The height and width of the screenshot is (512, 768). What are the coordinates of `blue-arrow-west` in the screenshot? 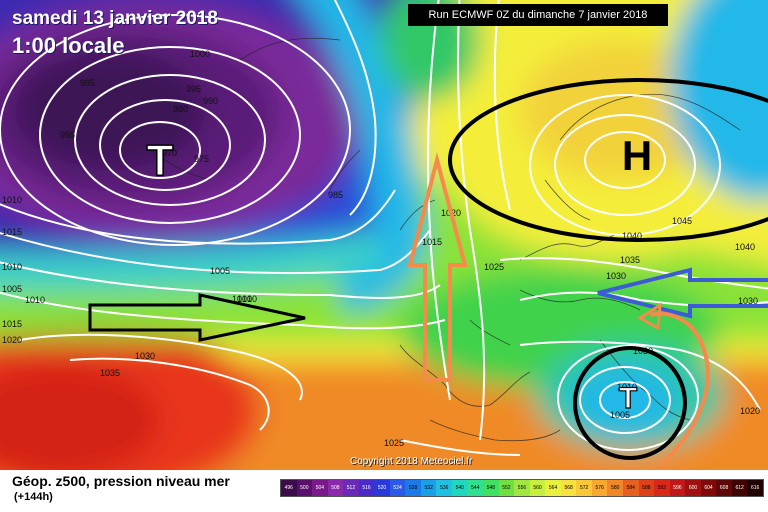 It's located at (682, 293).